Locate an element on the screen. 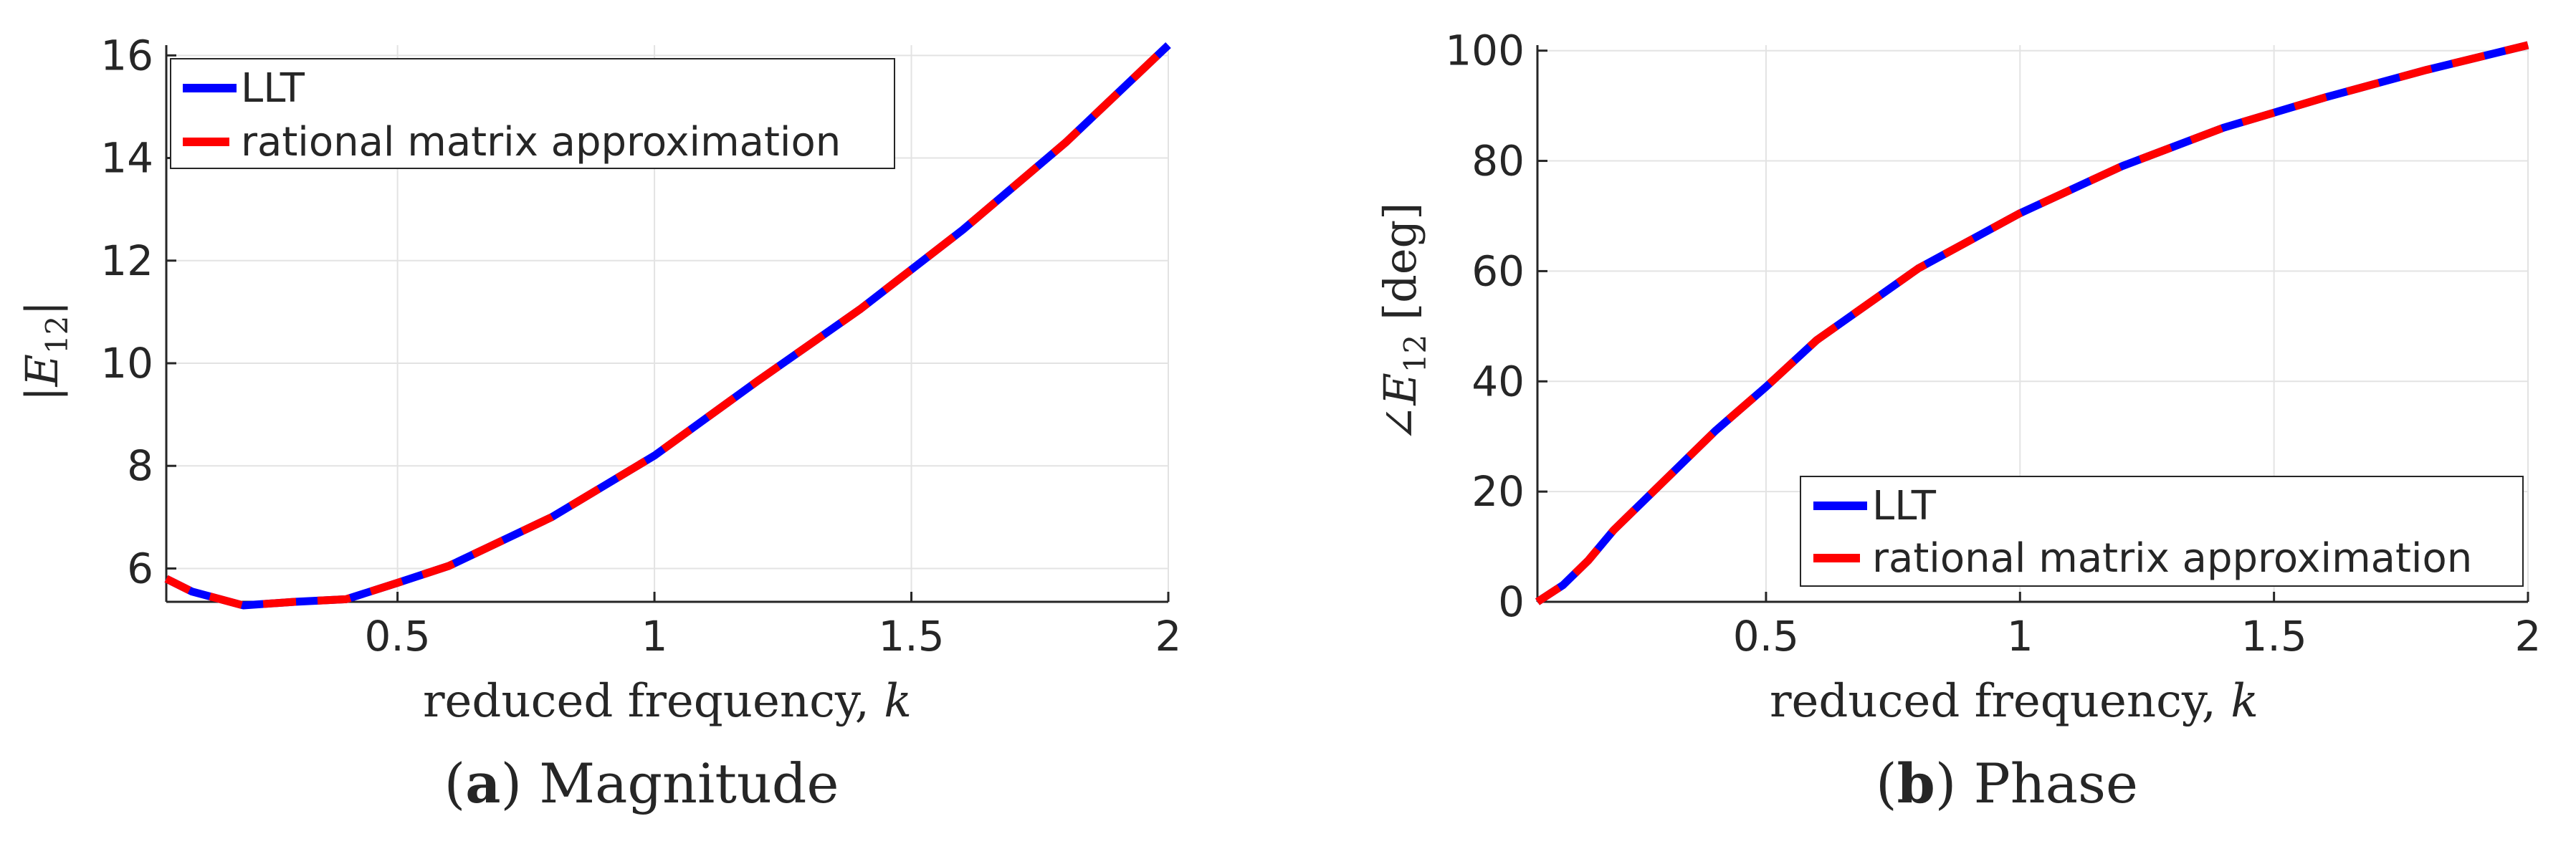 Image resolution: width=2576 pixels, height=849 pixels. phase-legend-rational-label: rational matrix approximation is located at coordinates (2172, 558).